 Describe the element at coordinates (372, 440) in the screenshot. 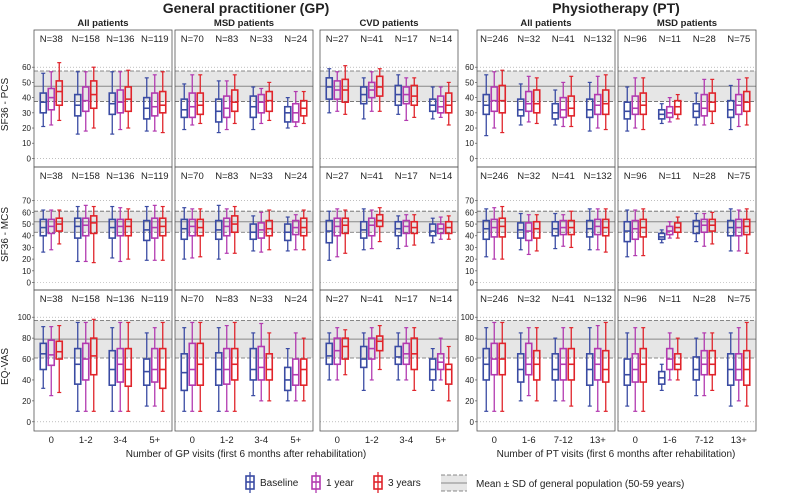

I see `category-label: 1-2` at that location.